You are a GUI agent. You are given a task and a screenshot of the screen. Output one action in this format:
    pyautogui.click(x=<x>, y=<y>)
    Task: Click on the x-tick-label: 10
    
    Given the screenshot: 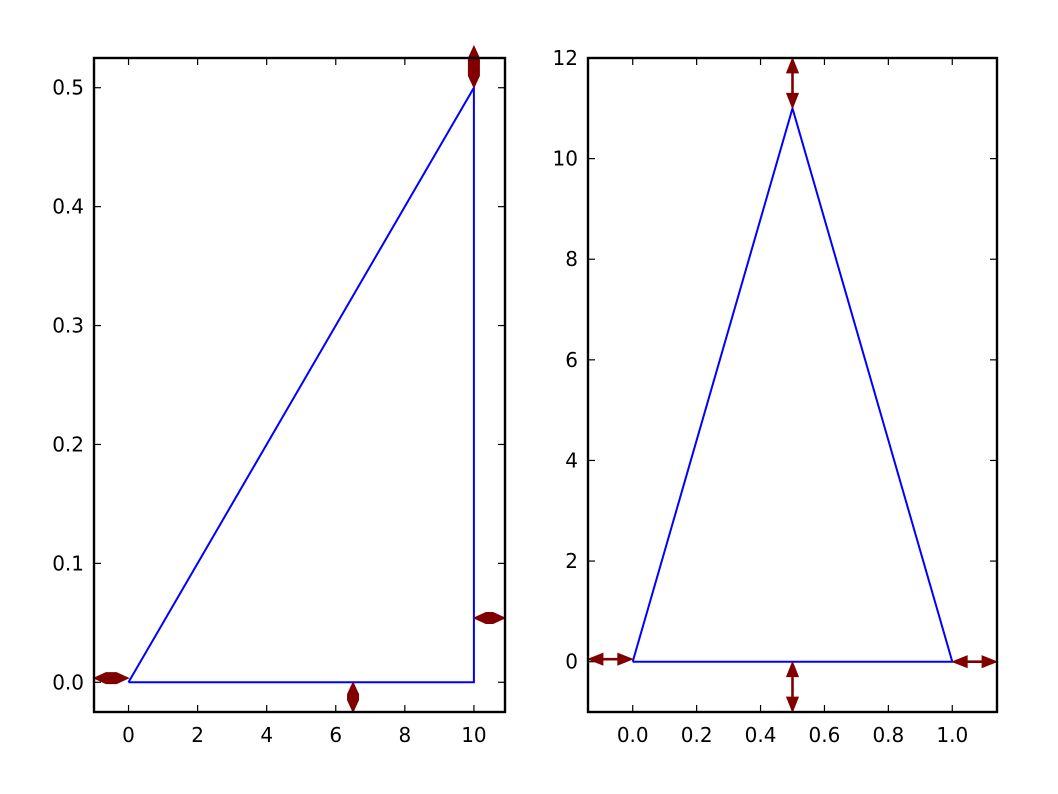 What is the action you would take?
    pyautogui.click(x=473, y=735)
    